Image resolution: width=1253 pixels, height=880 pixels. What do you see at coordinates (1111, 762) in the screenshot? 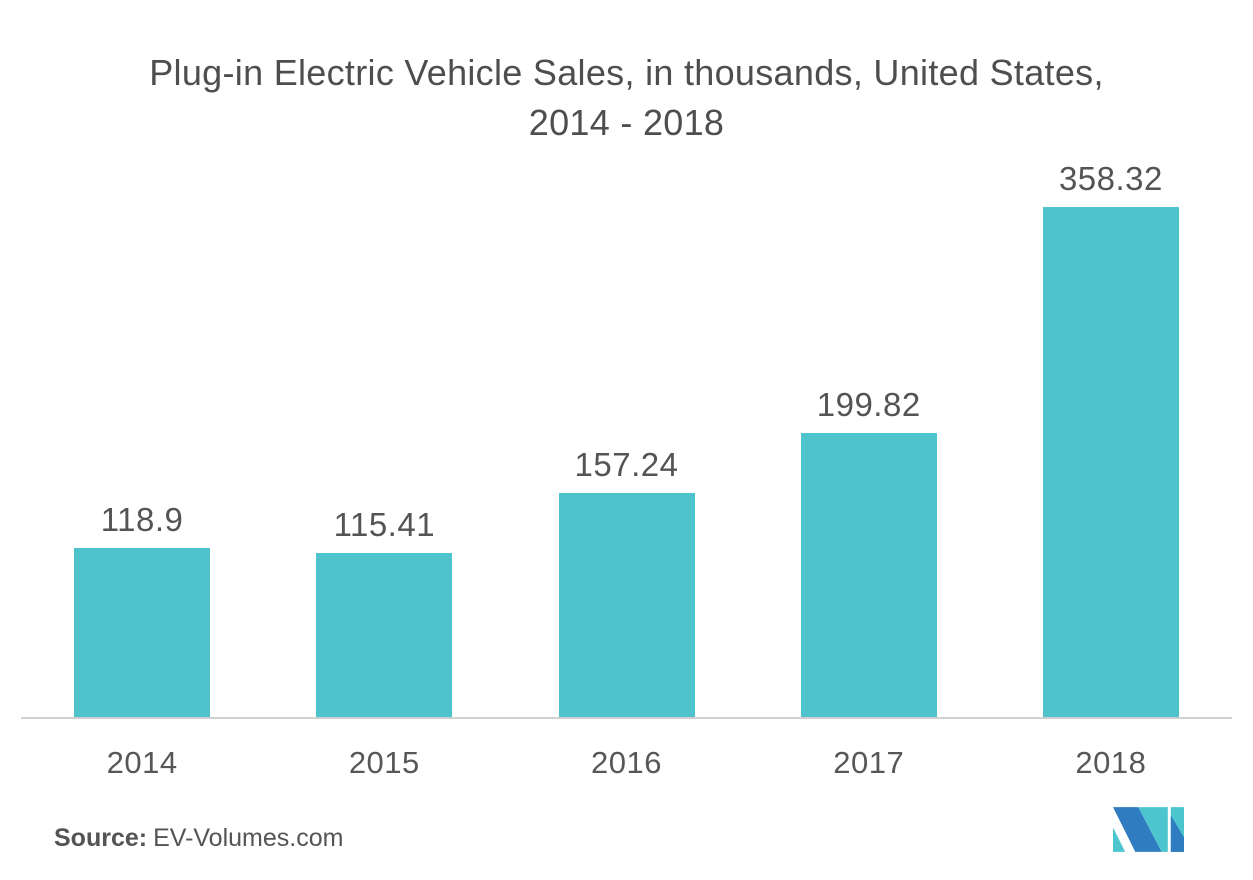
I see `x-axis-label: 2018` at bounding box center [1111, 762].